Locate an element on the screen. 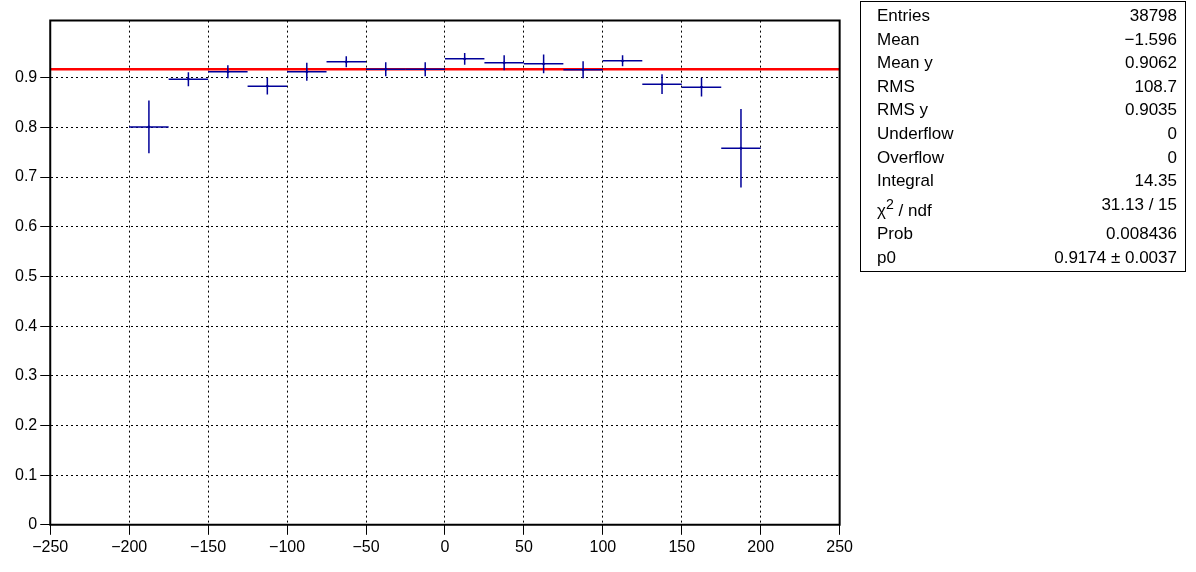 The width and height of the screenshot is (1196, 572). x-tick-label: −150 is located at coordinates (208, 546).